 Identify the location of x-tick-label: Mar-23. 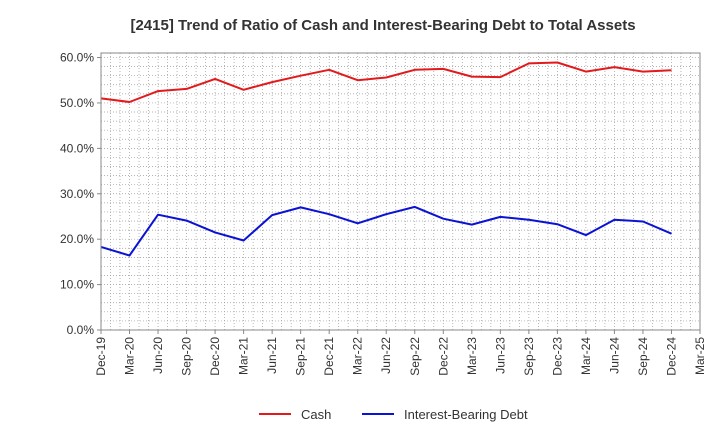
(472, 356).